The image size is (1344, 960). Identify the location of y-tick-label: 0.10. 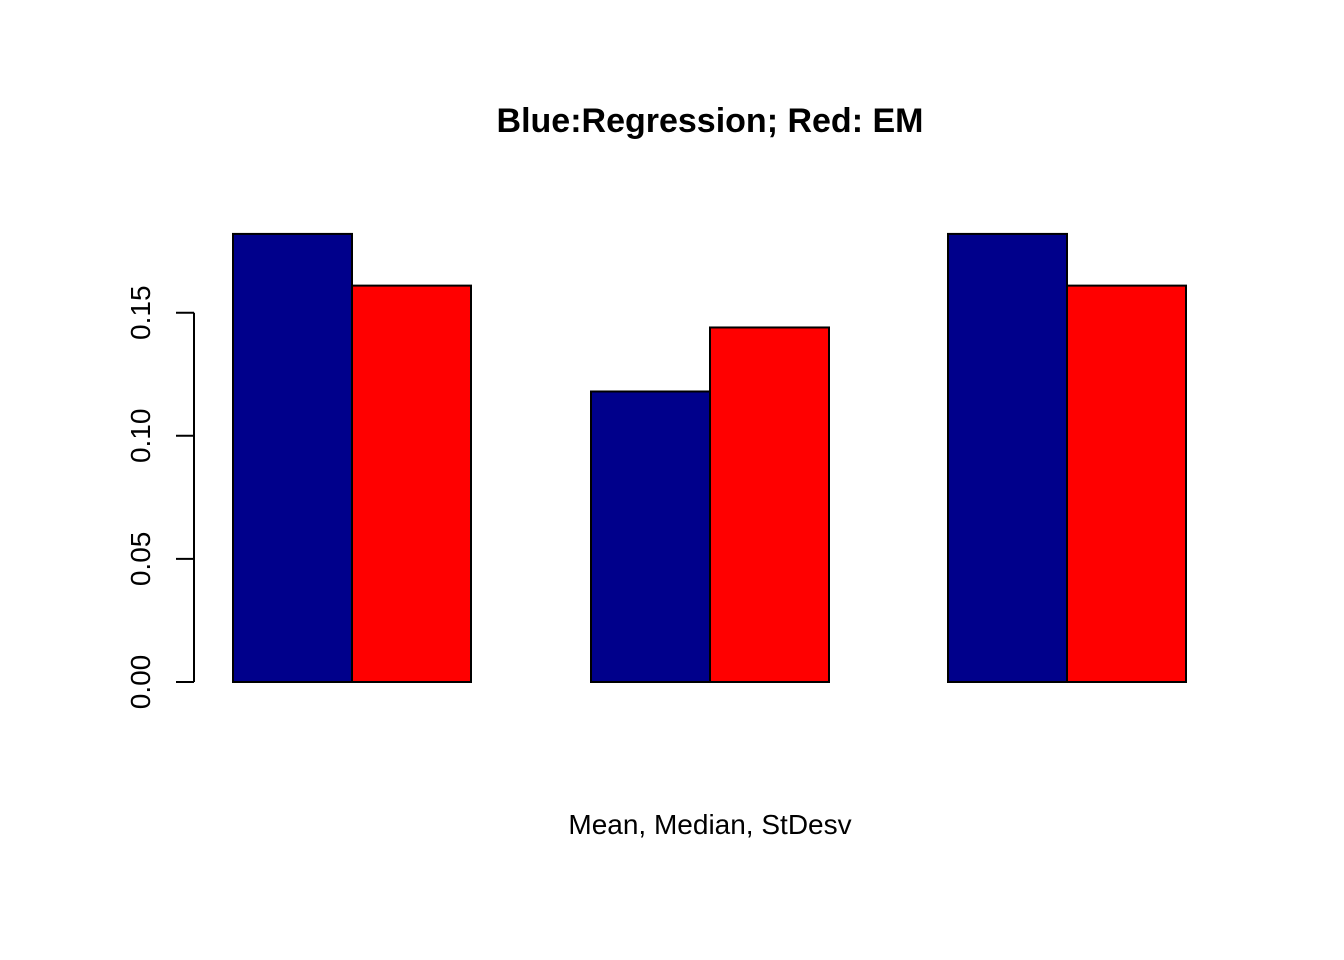
(140, 436).